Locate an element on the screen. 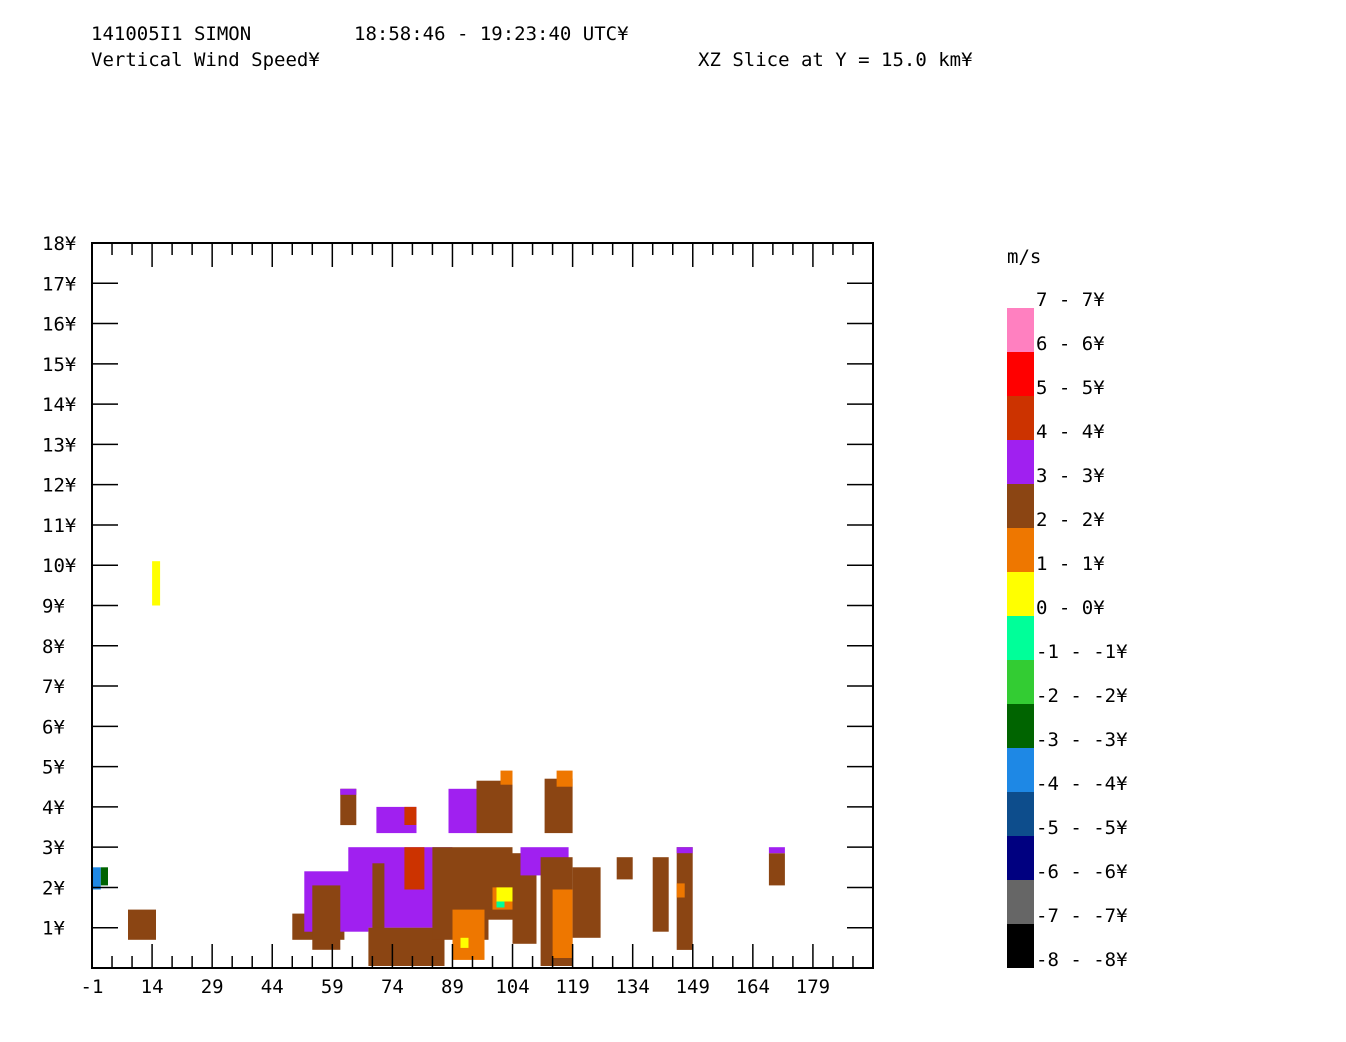  case-id-label: 141005I1 SIMON is located at coordinates (171, 34).